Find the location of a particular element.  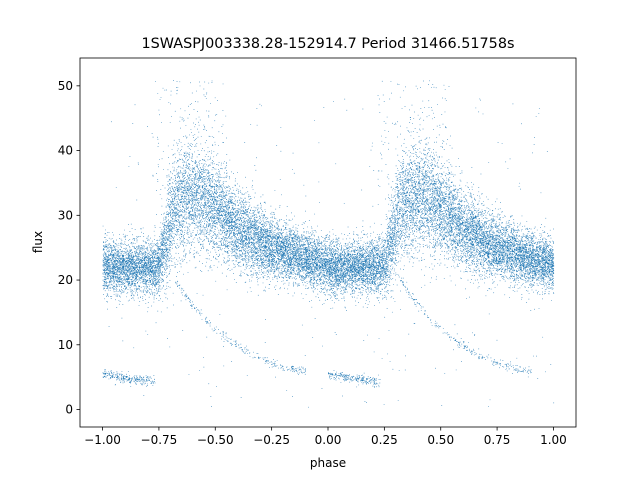

x-tick-label: −1.00 is located at coordinates (102, 440).